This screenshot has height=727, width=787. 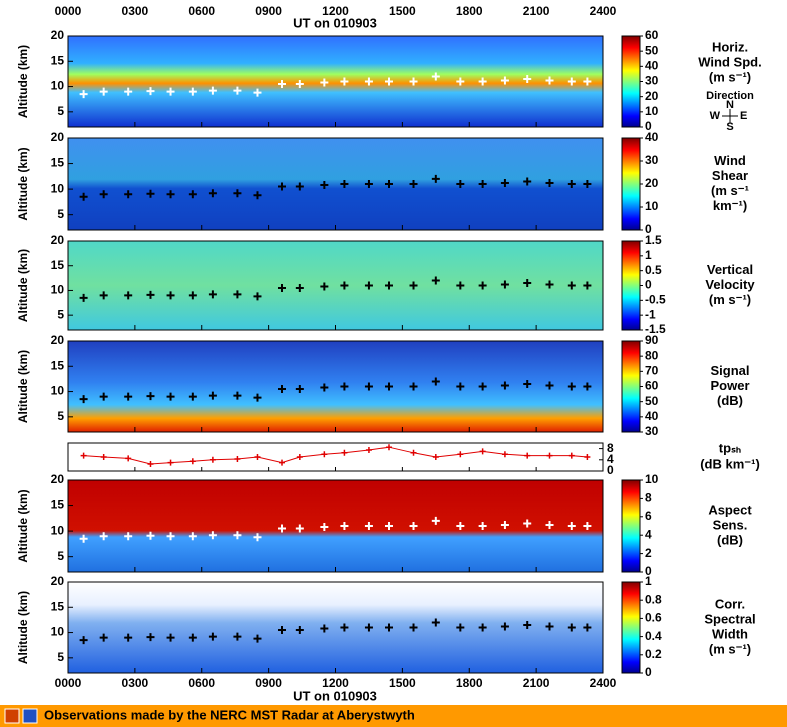 What do you see at coordinates (648, 498) in the screenshot?
I see `colorbar-tick-label: 8` at bounding box center [648, 498].